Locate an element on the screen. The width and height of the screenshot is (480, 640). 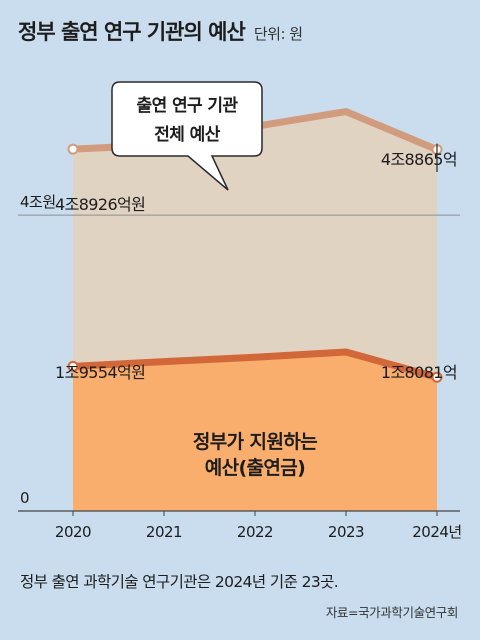
unit-label: 단위: 원 is located at coordinates (278, 34).